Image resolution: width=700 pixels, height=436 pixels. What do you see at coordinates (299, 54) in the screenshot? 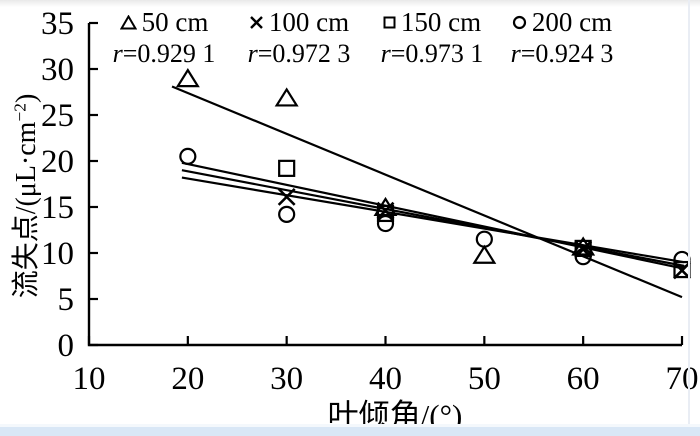
I see `legend-r-value: r=0.972 3` at bounding box center [299, 54].